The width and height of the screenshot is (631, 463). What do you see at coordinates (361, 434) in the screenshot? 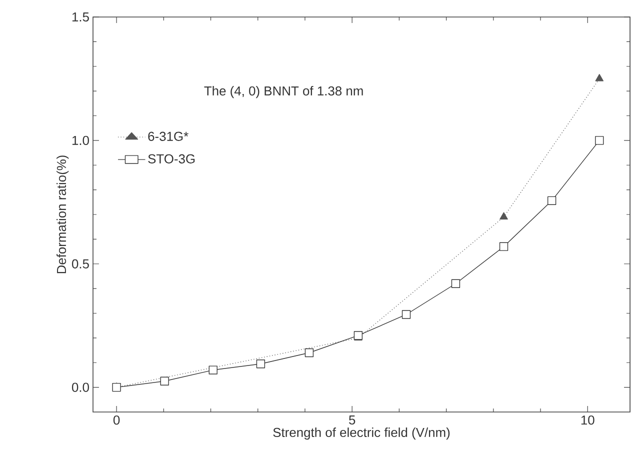
I see `x-axis-title: Strength of electric field (V/nm)` at bounding box center [361, 434].